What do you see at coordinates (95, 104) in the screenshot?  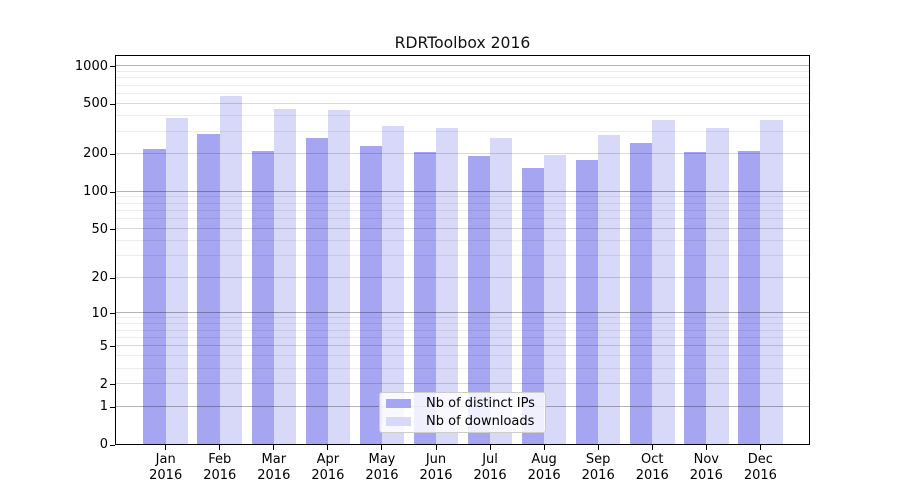 I see `y-tick-label-500: 500` at bounding box center [95, 104].